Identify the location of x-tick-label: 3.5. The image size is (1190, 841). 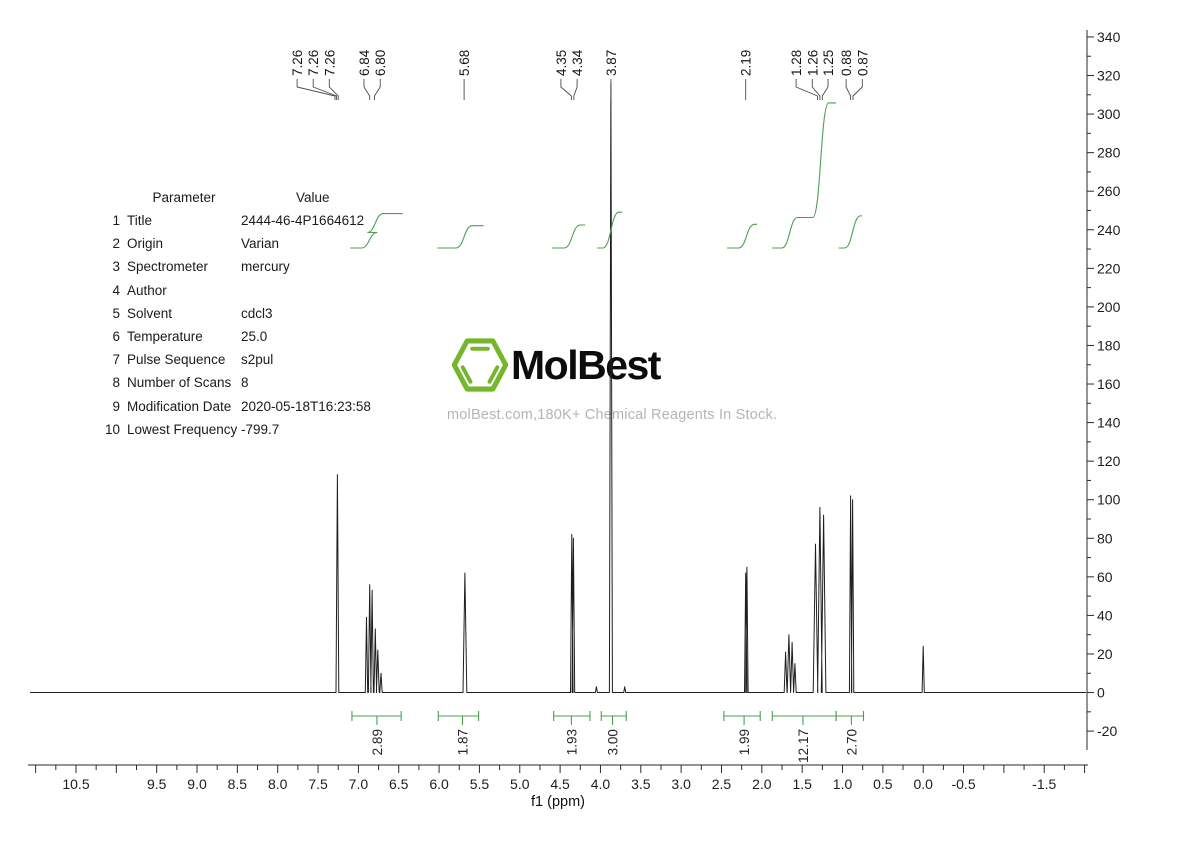
(641, 784).